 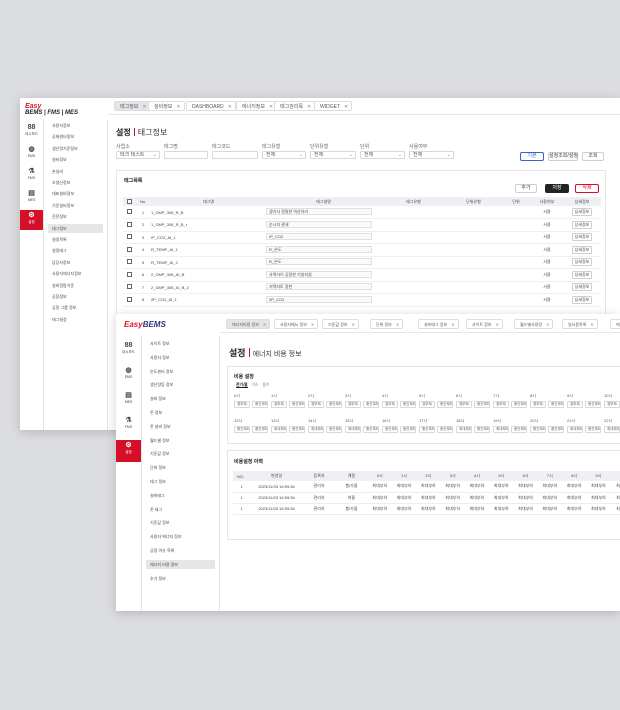 What do you see at coordinates (158, 481) in the screenshot?
I see `menu-item: 태그 정보` at bounding box center [158, 481].